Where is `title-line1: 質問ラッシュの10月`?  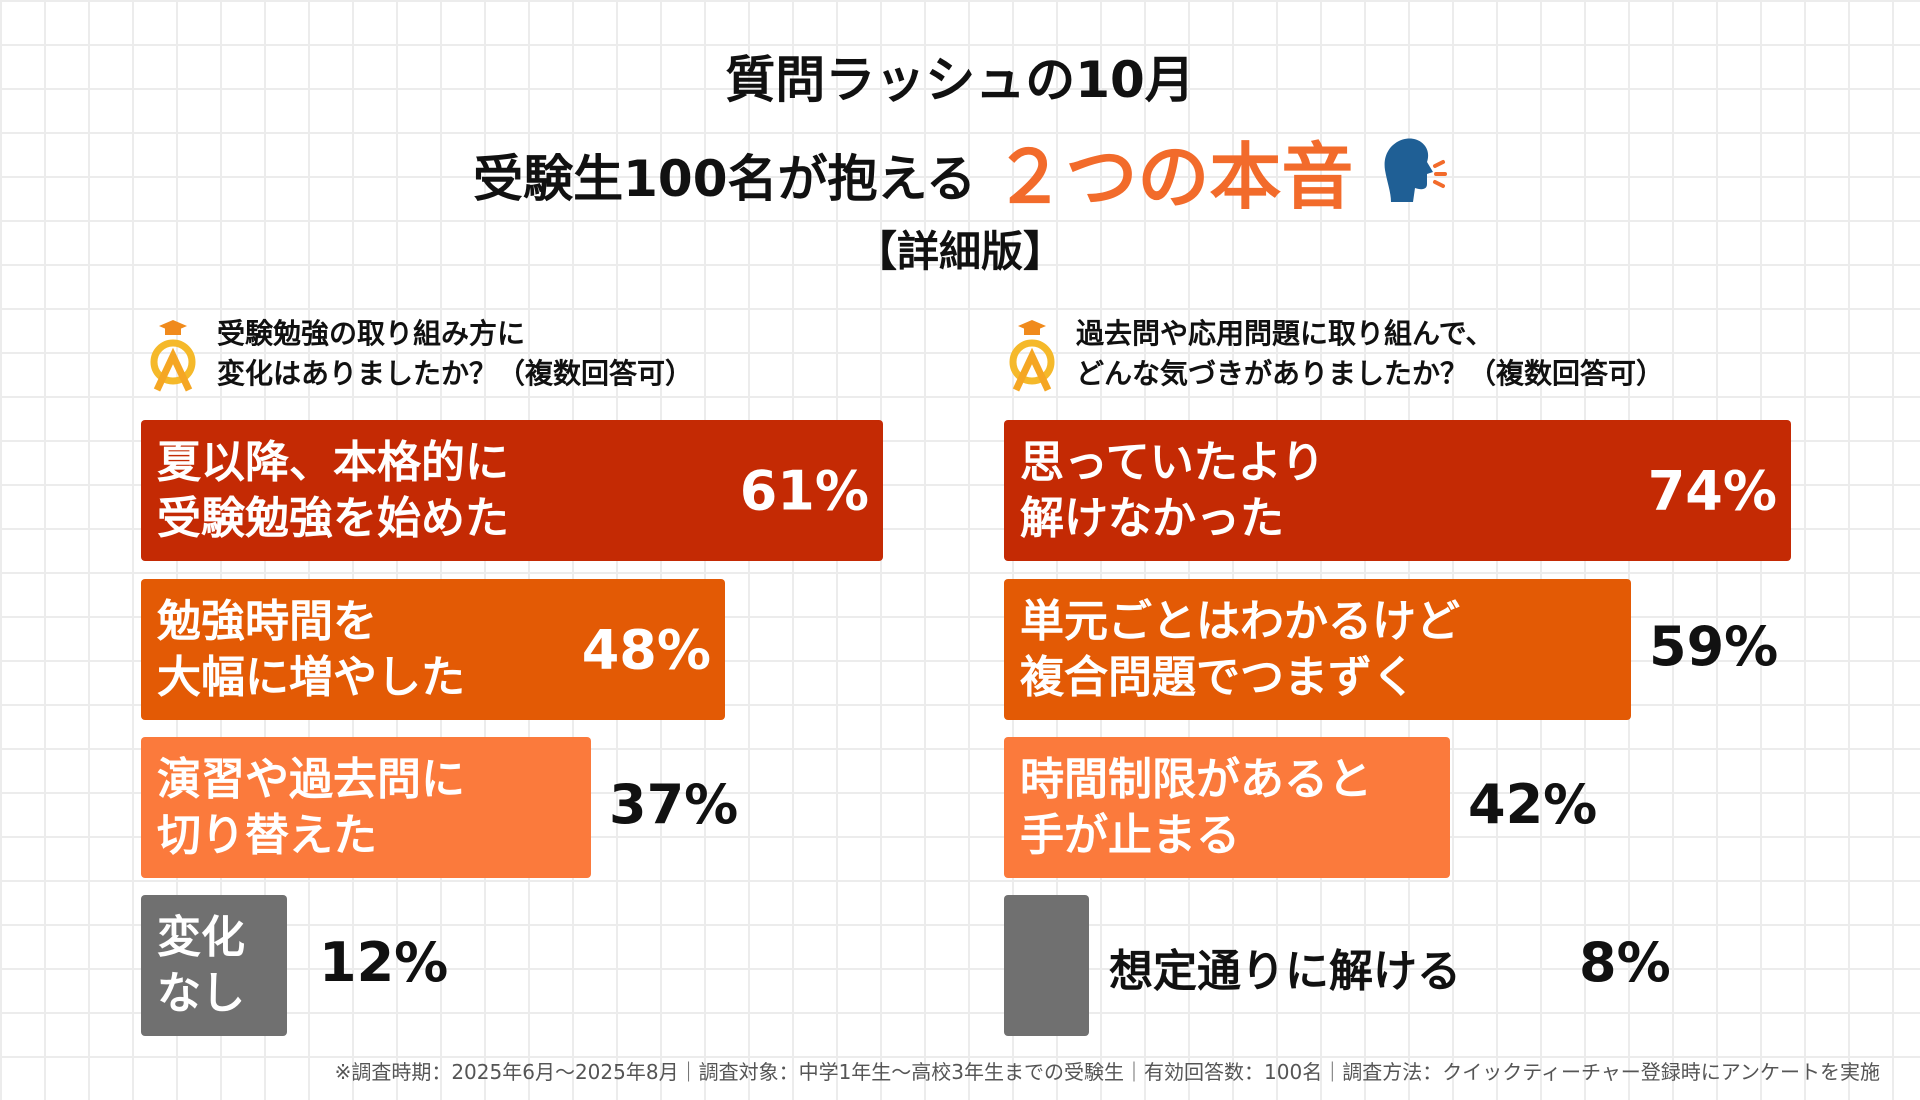 title-line1: 質問ラッシュの10月 is located at coordinates (960, 80).